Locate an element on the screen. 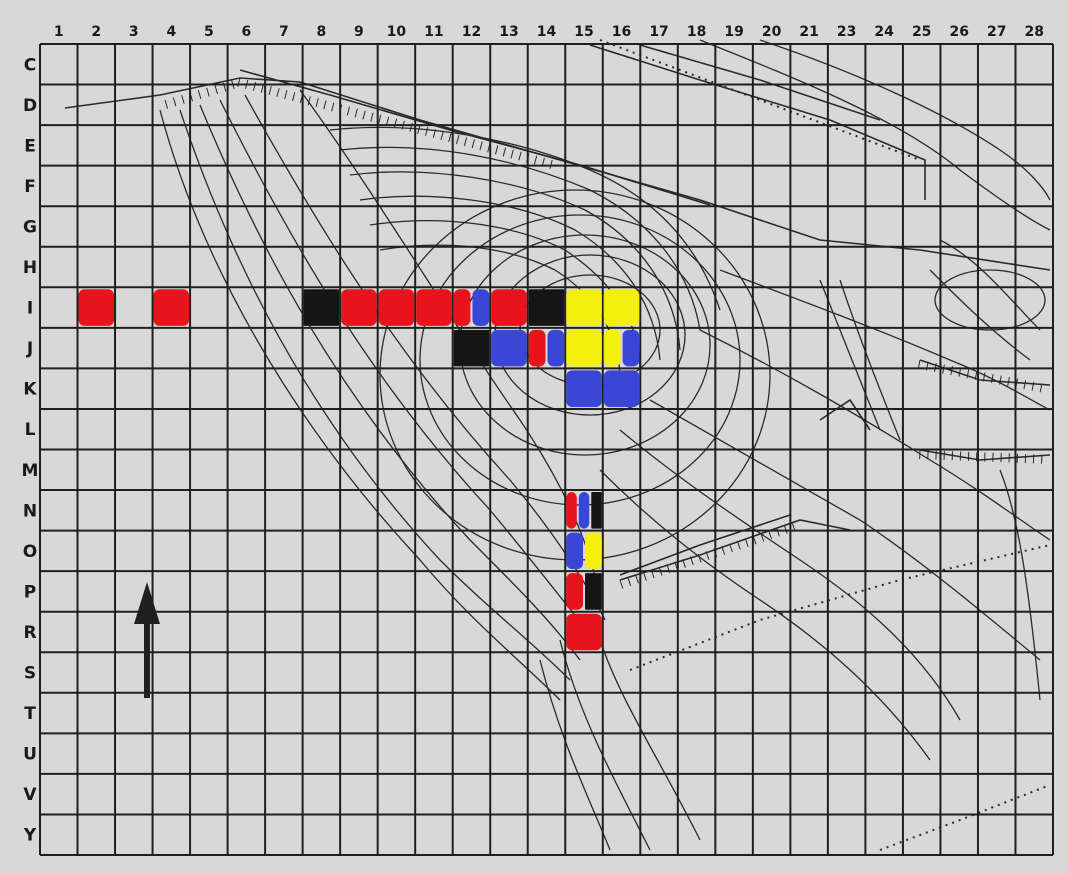  column-label: 26 is located at coordinates (958, 32).